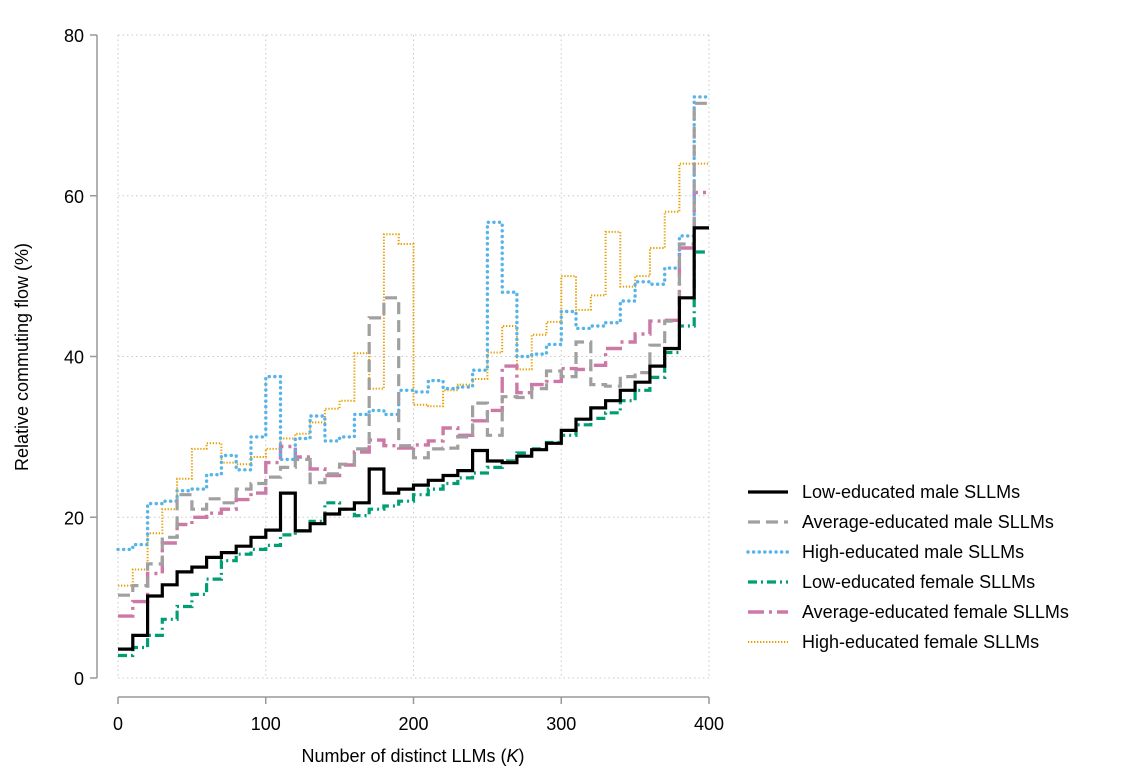 Image resolution: width=1147 pixels, height=769 pixels. Describe the element at coordinates (513, 756) in the screenshot. I see `x-axis-title-variable: K` at that location.